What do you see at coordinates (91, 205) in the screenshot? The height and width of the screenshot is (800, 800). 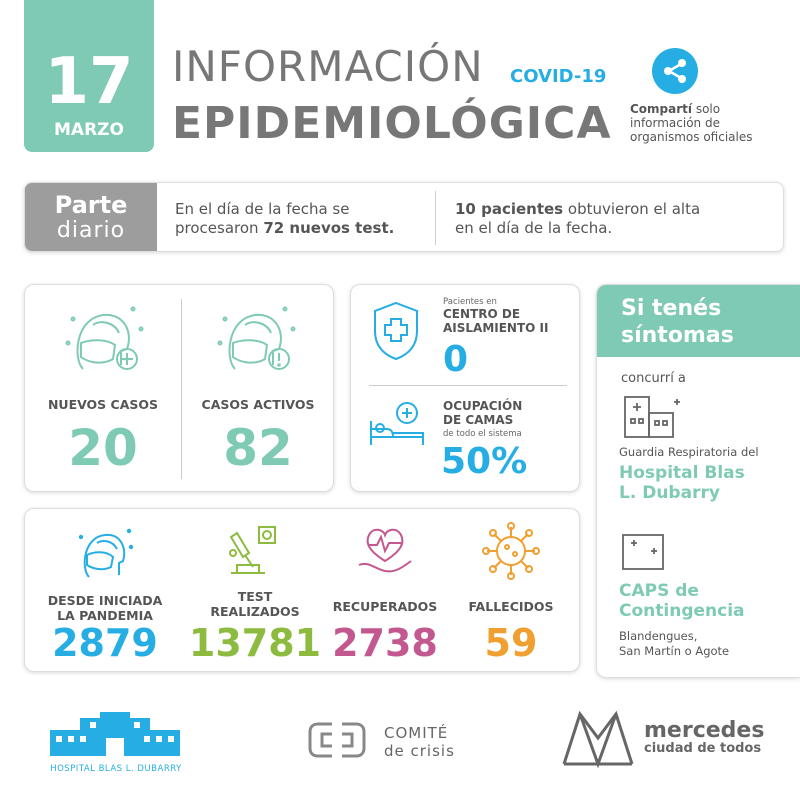 I see `parte-label-1: Parte` at bounding box center [91, 205].